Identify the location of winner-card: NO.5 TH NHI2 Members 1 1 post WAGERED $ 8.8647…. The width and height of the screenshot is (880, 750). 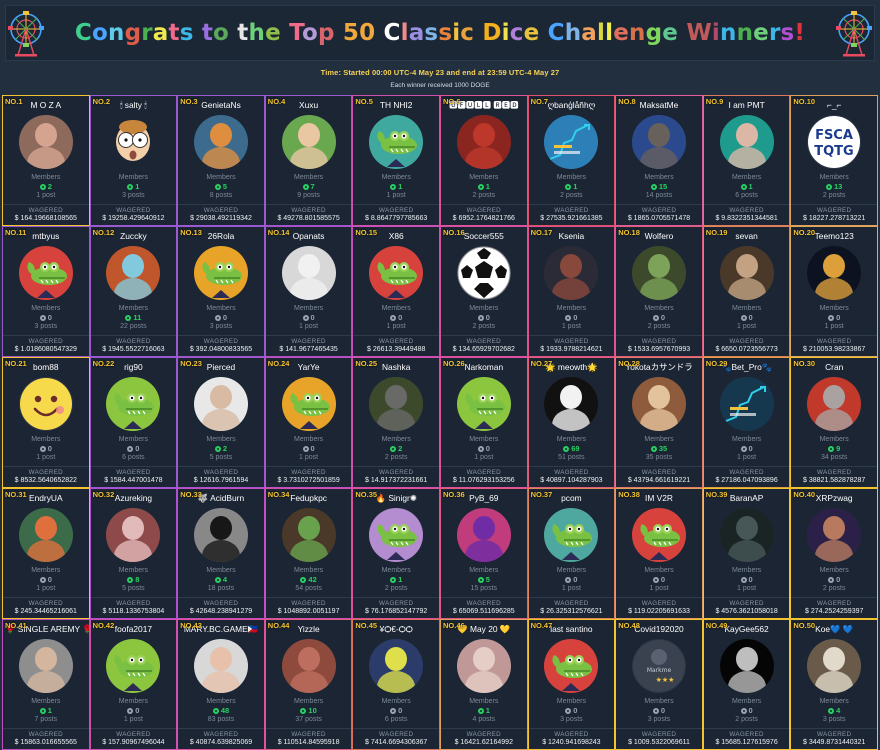
(396, 160).